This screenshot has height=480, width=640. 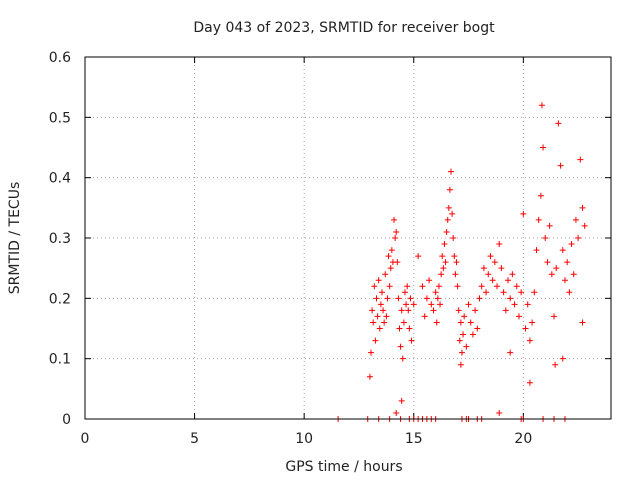 I want to click on y-tick-label: 0.6, so click(x=60, y=58).